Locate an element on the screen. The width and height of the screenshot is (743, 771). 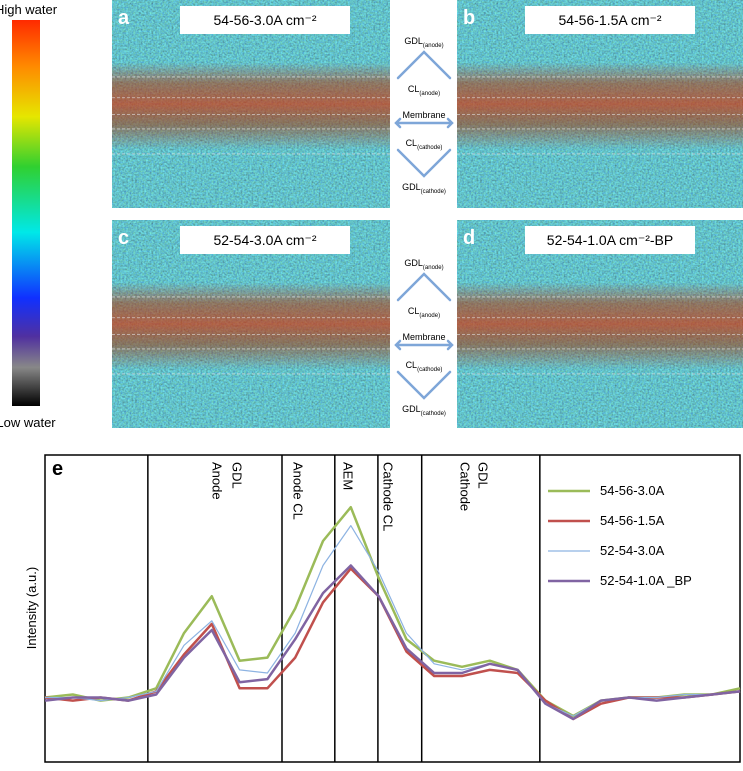
image-panel: a 54-56-3.0A cm⁻² is located at coordinates (251, 104).